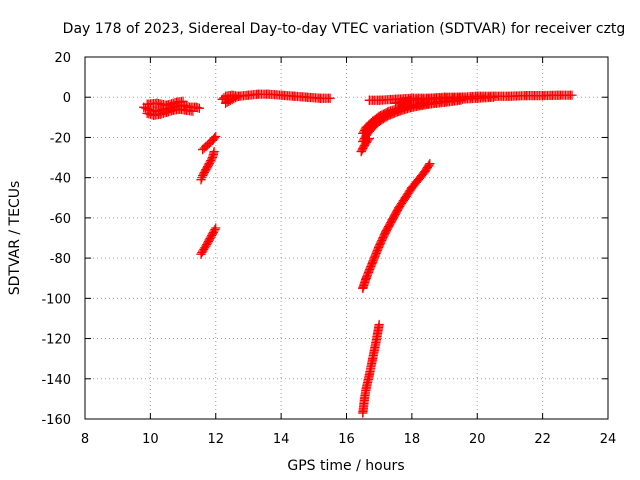 The height and width of the screenshot is (480, 640). Describe the element at coordinates (60, 138) in the screenshot. I see `y-tick-label: -20` at that location.